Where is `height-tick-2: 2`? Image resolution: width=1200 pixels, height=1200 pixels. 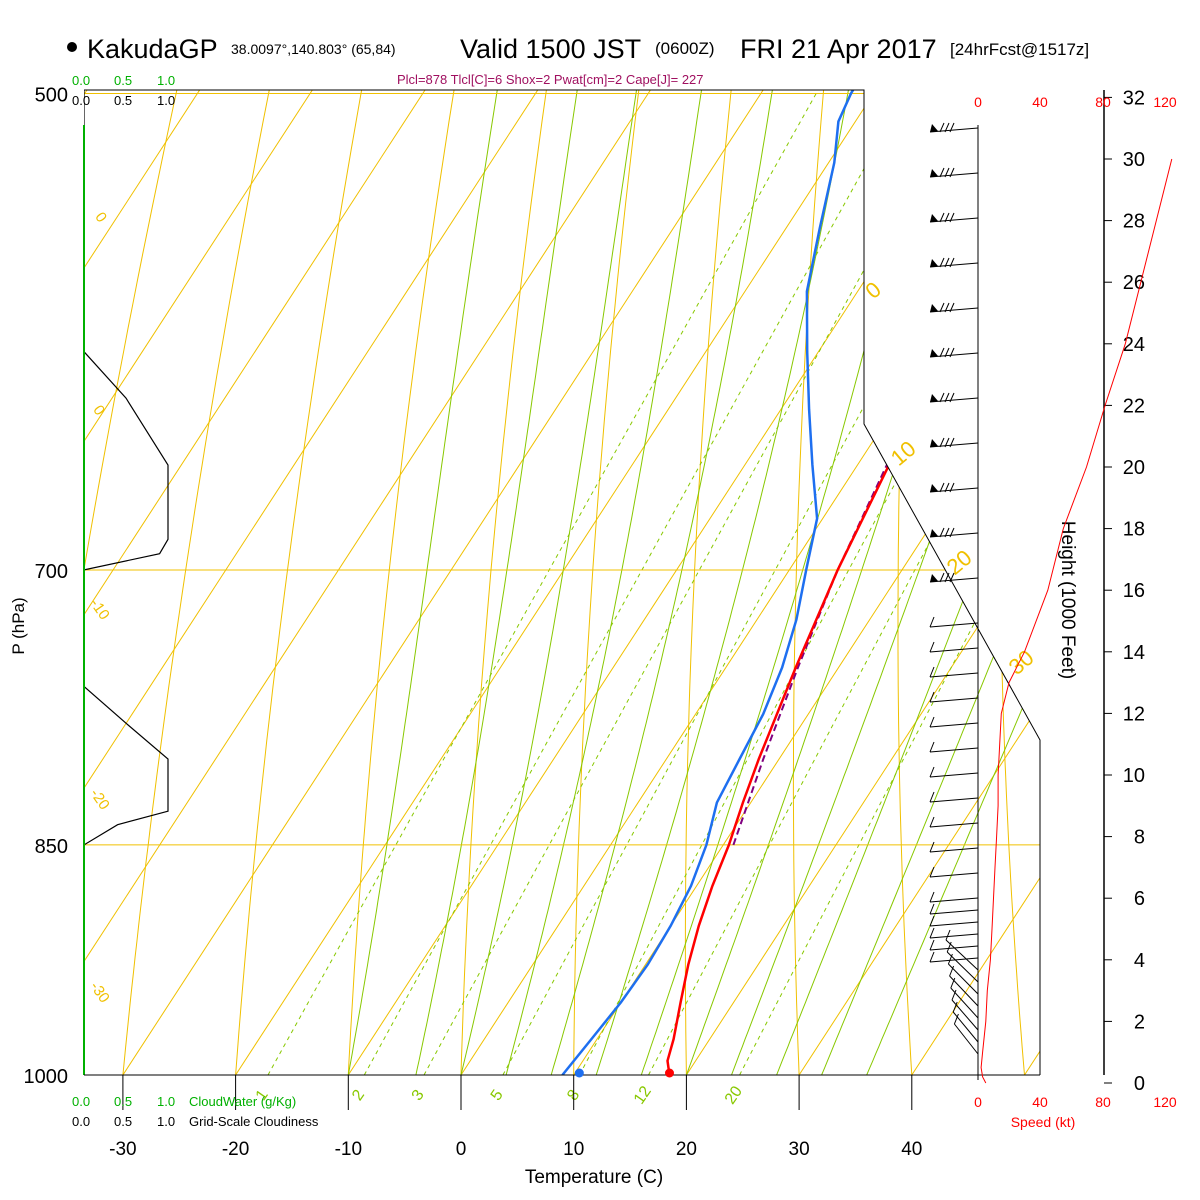
height-tick-2: 2 is located at coordinates (1139, 1022).